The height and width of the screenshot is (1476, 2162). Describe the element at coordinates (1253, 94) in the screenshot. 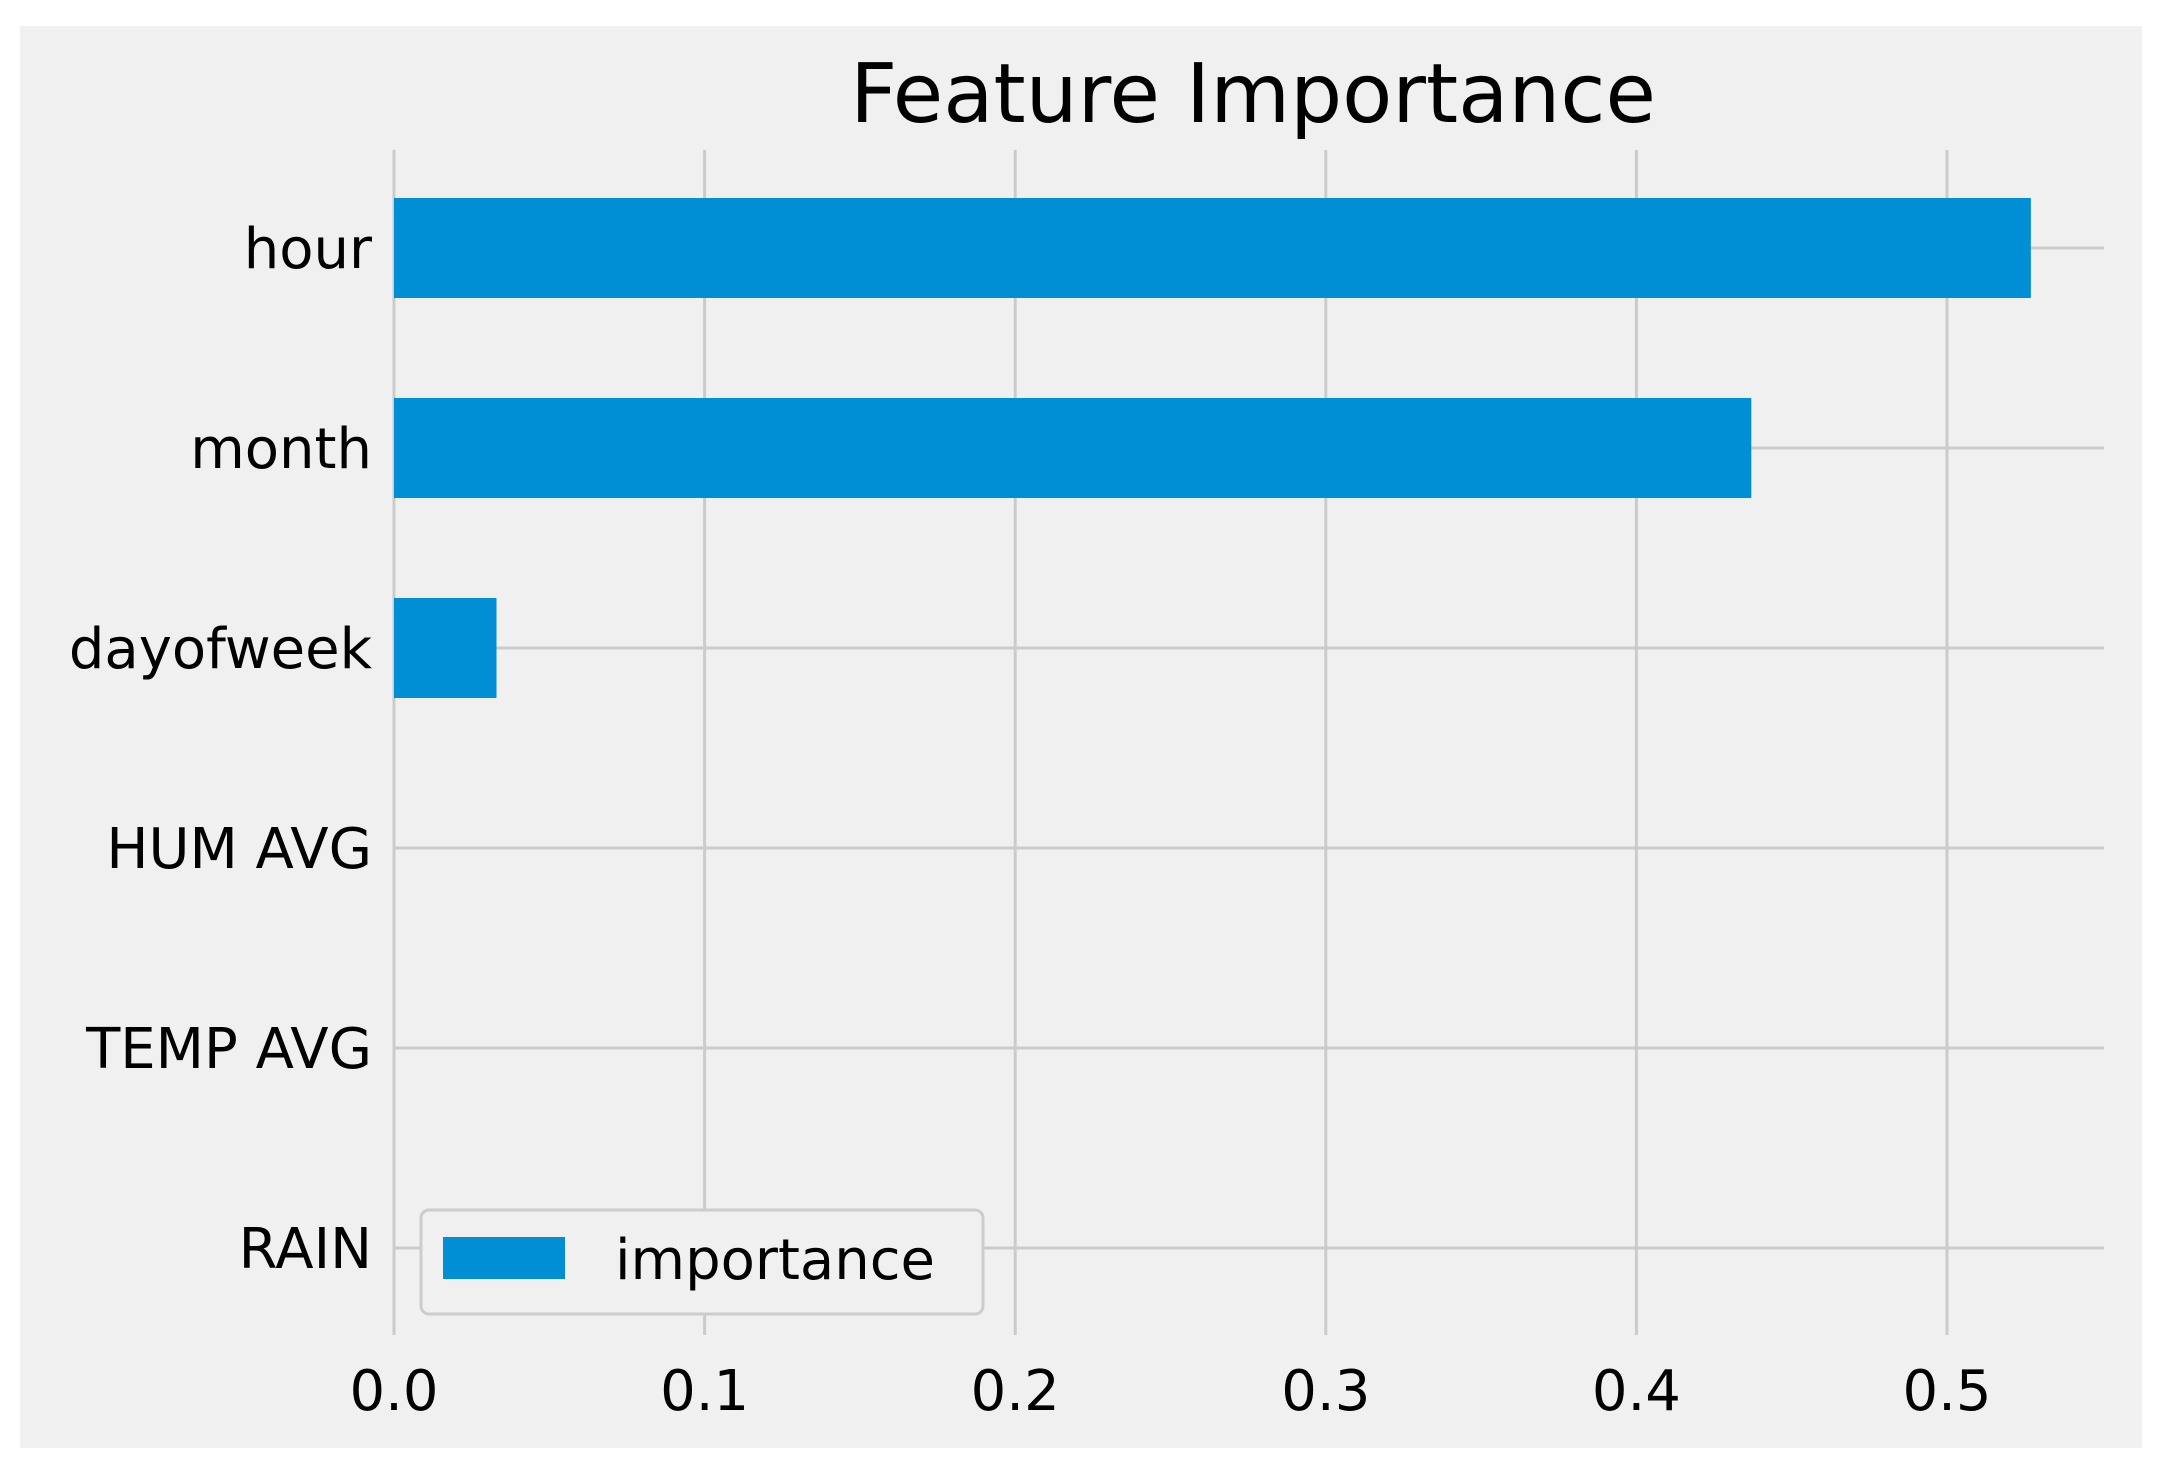

I see `chart-title: Feature Importance` at that location.